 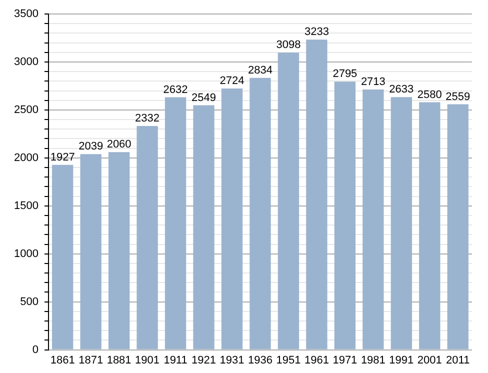 I want to click on x-tick-label: 2011, so click(x=458, y=360).